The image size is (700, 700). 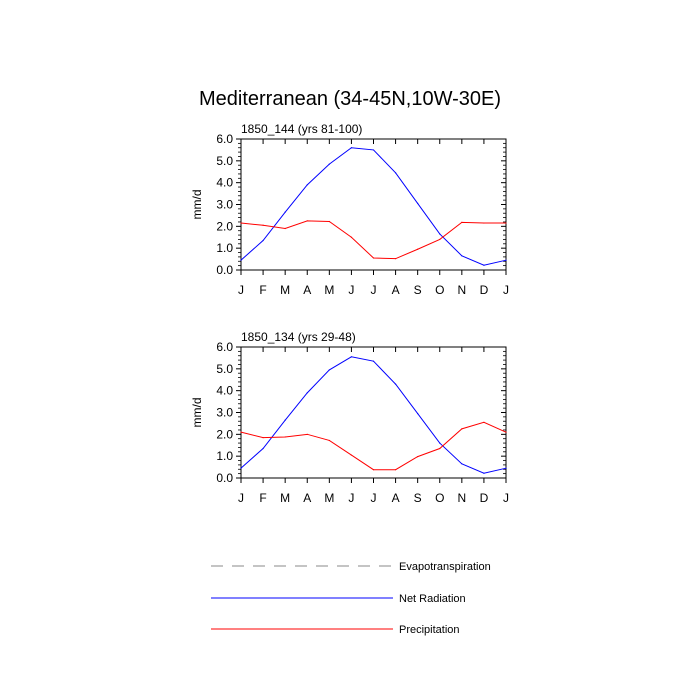 I want to click on y-axis-label: mm/d, so click(x=197, y=413).